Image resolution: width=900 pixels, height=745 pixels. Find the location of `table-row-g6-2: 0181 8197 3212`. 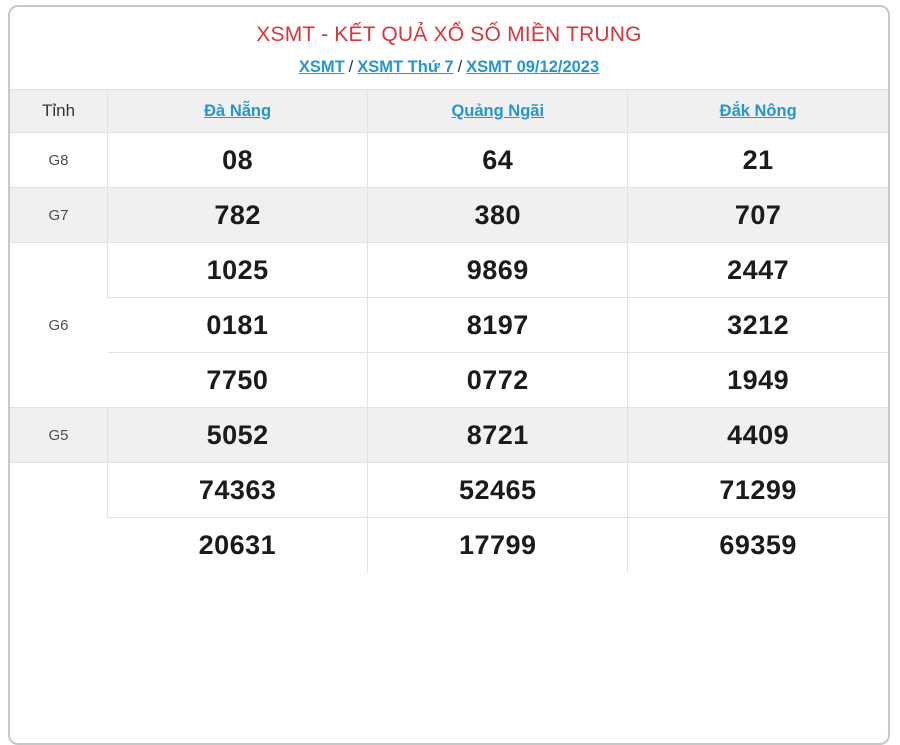

table-row-g6-2: 0181 8197 3212 is located at coordinates (449, 325).